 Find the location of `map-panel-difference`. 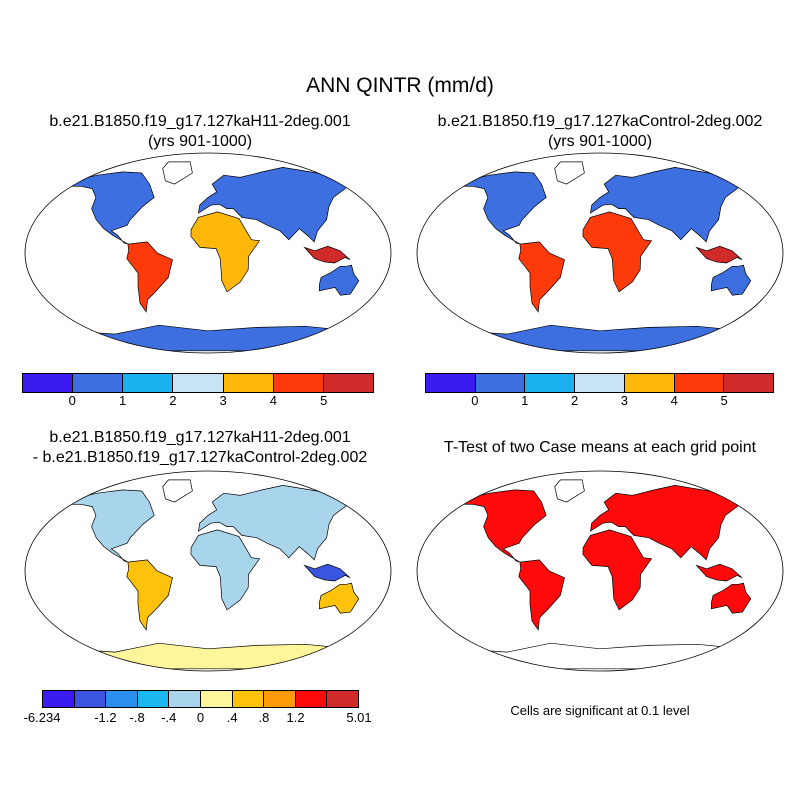

map-panel-difference is located at coordinates (208, 571).